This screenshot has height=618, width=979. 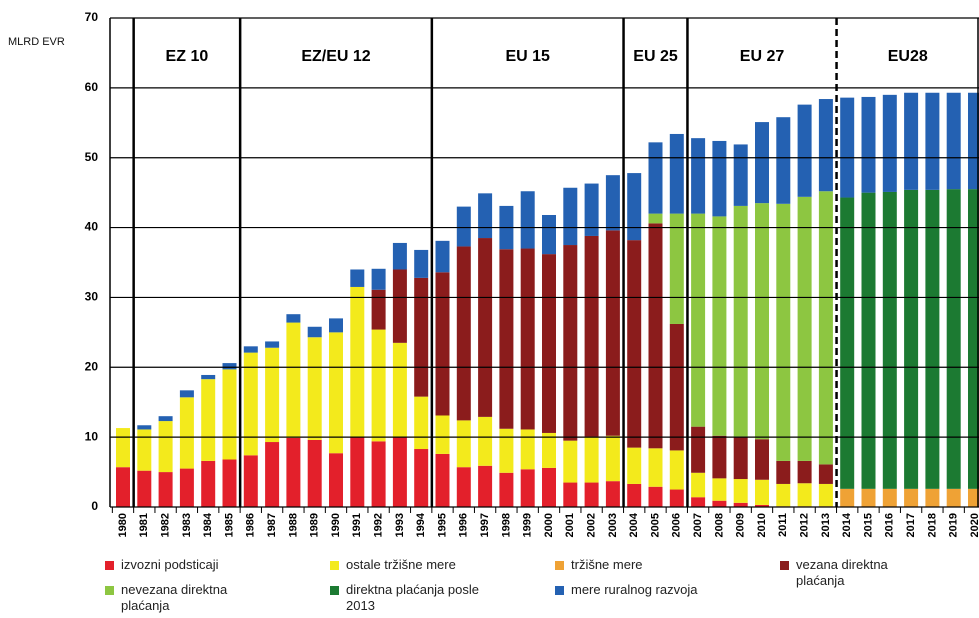 I want to click on x-tick-label: 2014, so click(x=847, y=524).